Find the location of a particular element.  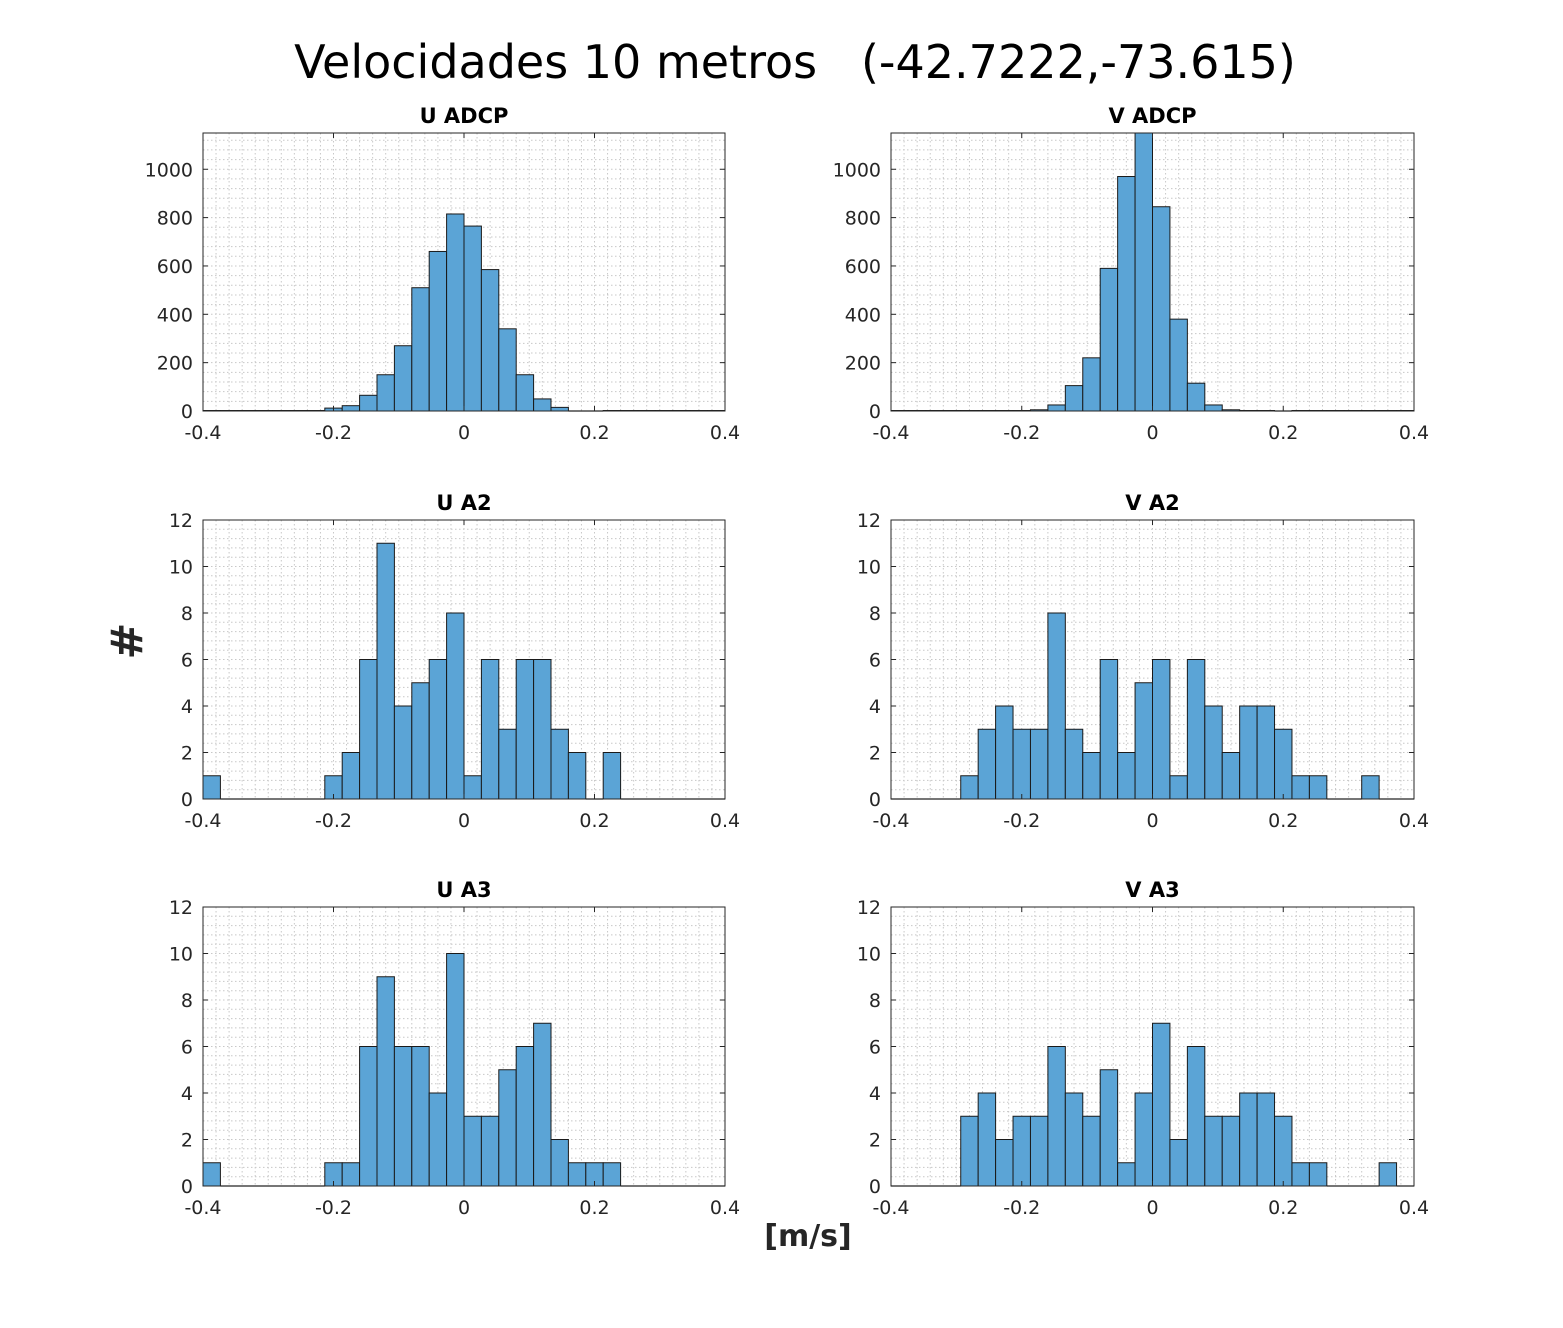

subplot-u-a2: -0.4 -0.2 0 0.2 0.4 0 2 4 6 8 10 12 U A2 is located at coordinates (454, 661).